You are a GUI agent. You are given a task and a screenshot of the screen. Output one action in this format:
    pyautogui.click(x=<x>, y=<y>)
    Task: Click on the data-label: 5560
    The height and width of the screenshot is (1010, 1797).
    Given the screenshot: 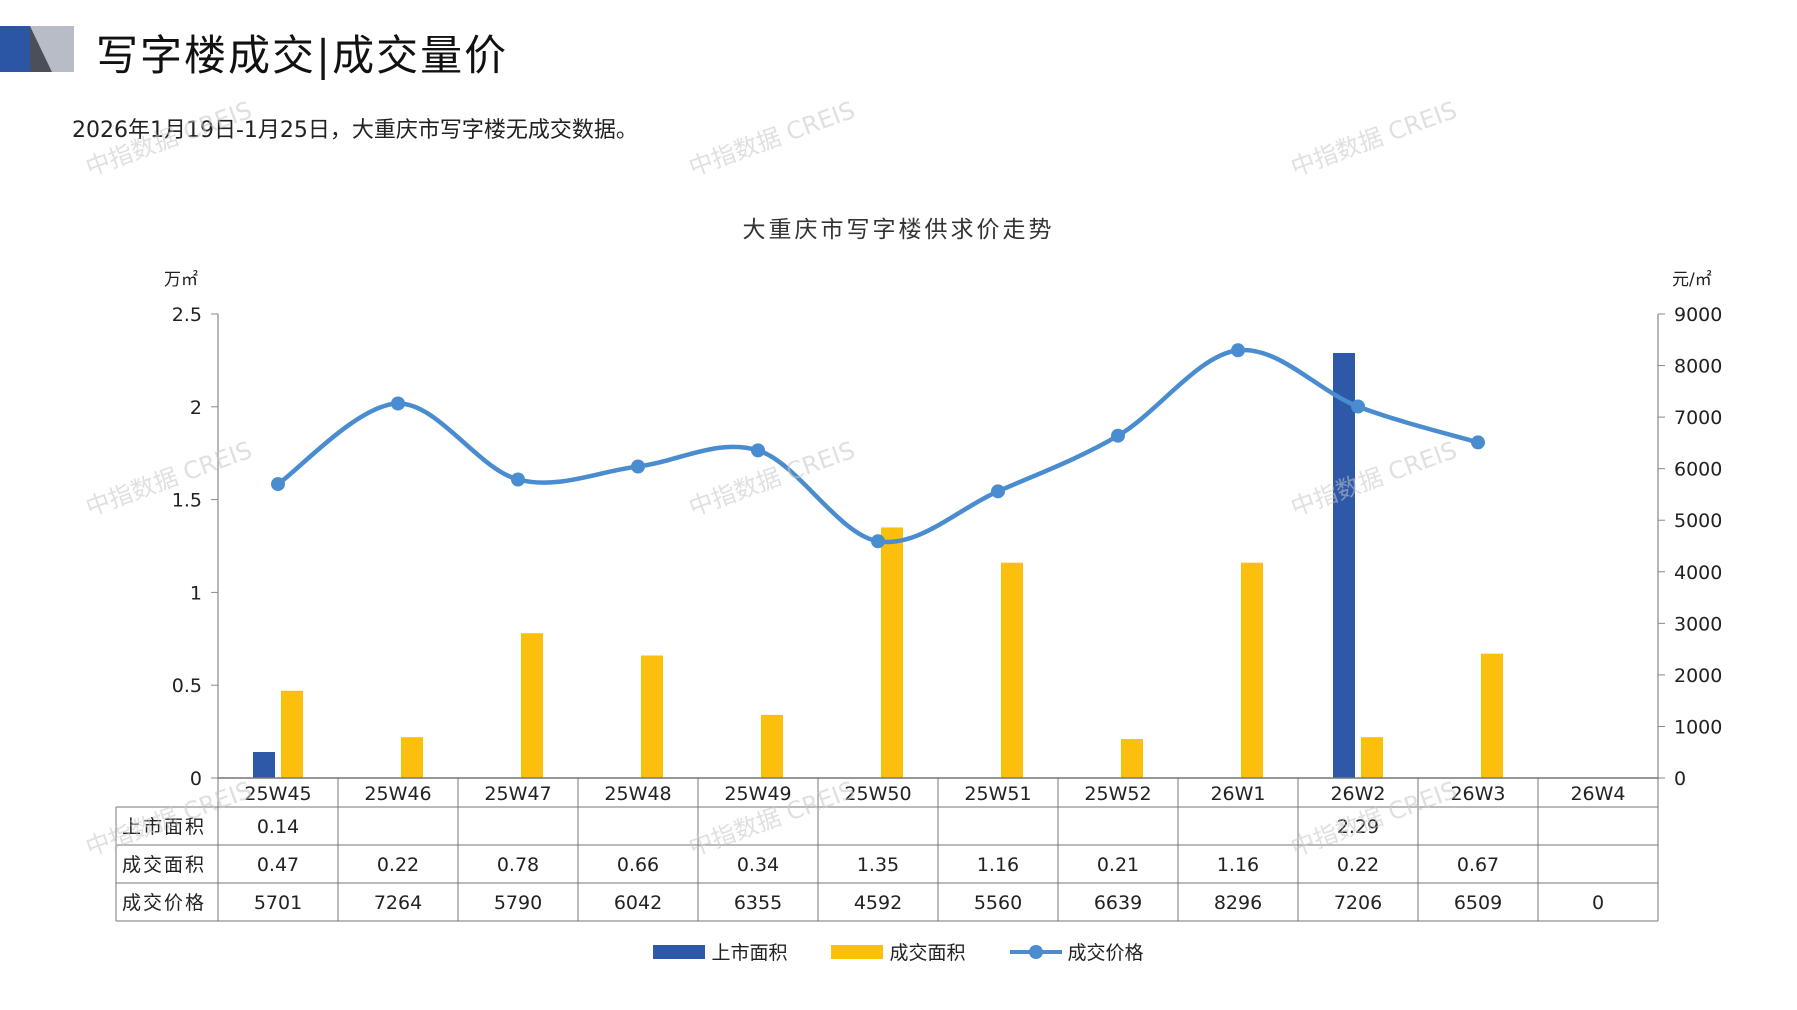 What is the action you would take?
    pyautogui.click(x=998, y=903)
    